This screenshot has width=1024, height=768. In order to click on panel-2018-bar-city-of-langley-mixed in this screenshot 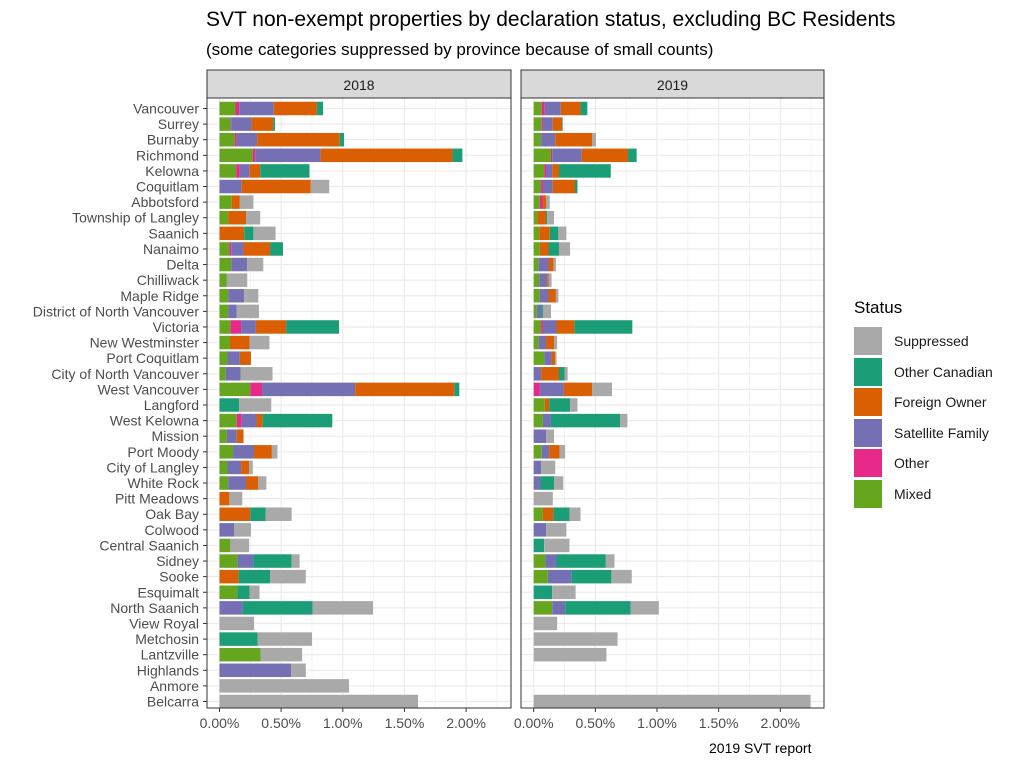, I will do `click(223, 467)`.